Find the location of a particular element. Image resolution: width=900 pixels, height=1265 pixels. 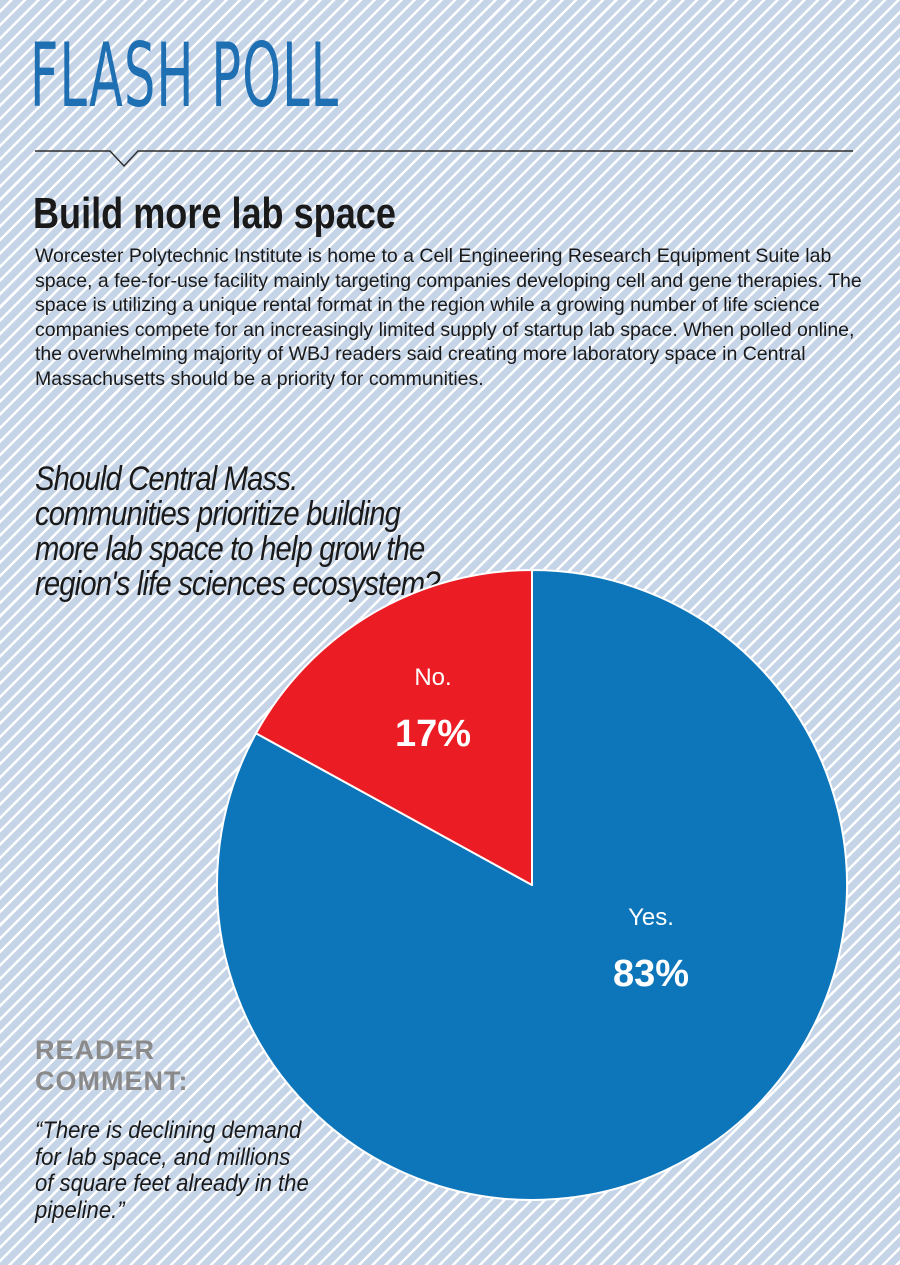

reader-comment-label: READER COMMENT: is located at coordinates (111, 1066).